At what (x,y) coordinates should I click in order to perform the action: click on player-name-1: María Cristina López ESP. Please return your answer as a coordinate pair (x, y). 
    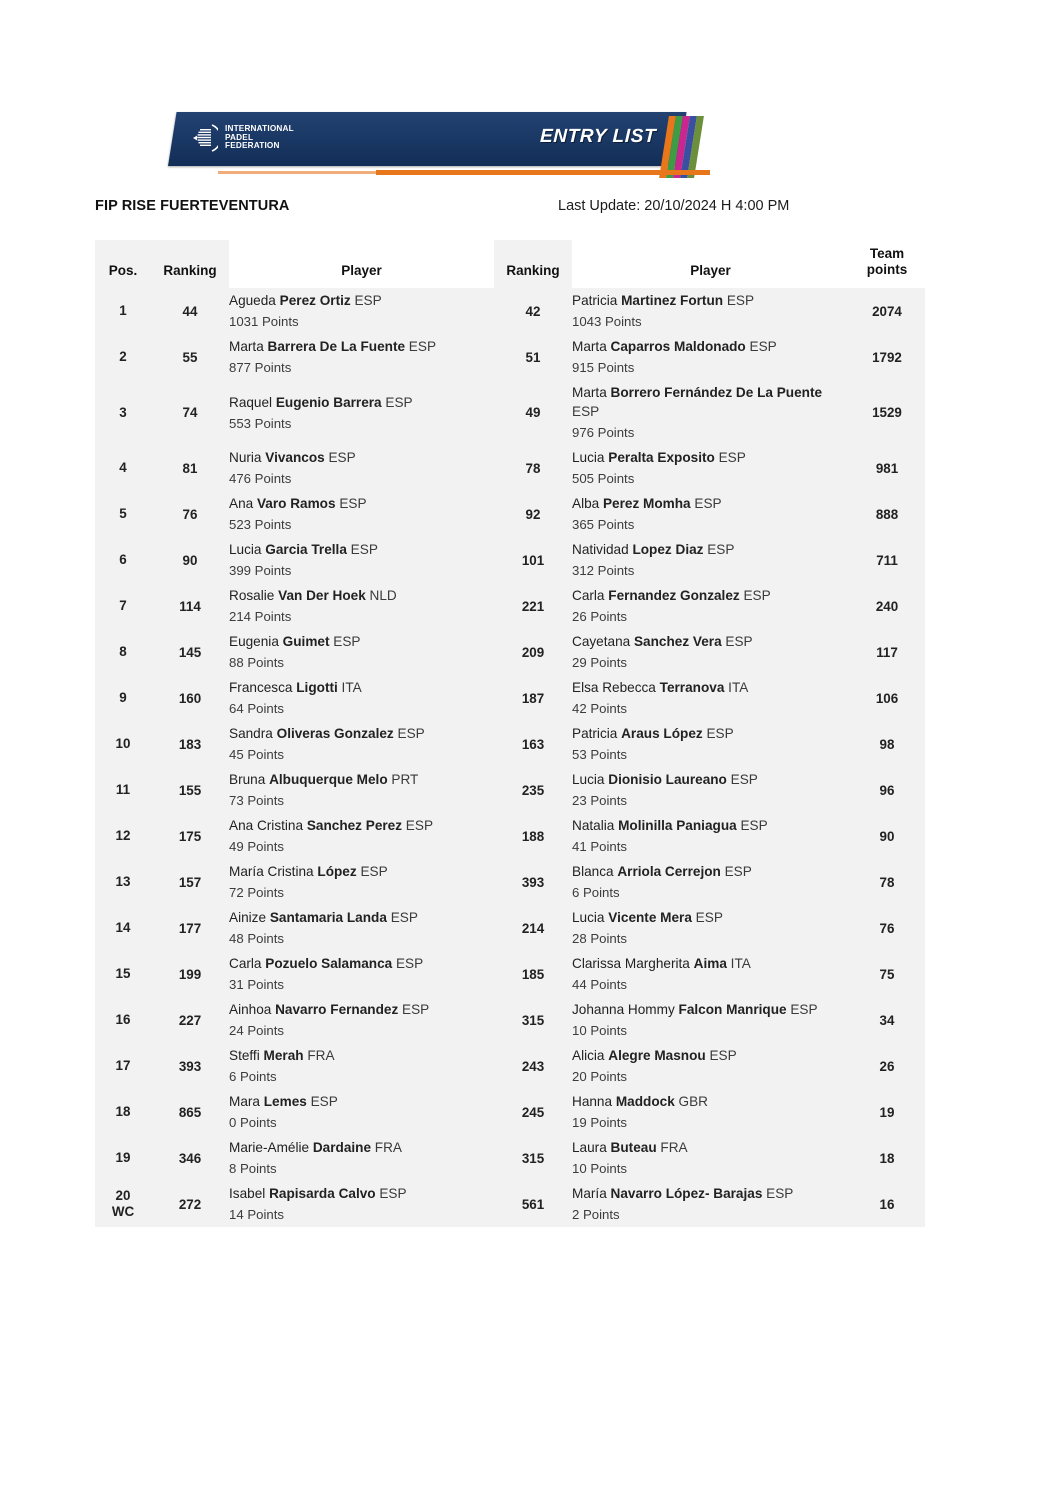
    Looking at the image, I should click on (358, 871).